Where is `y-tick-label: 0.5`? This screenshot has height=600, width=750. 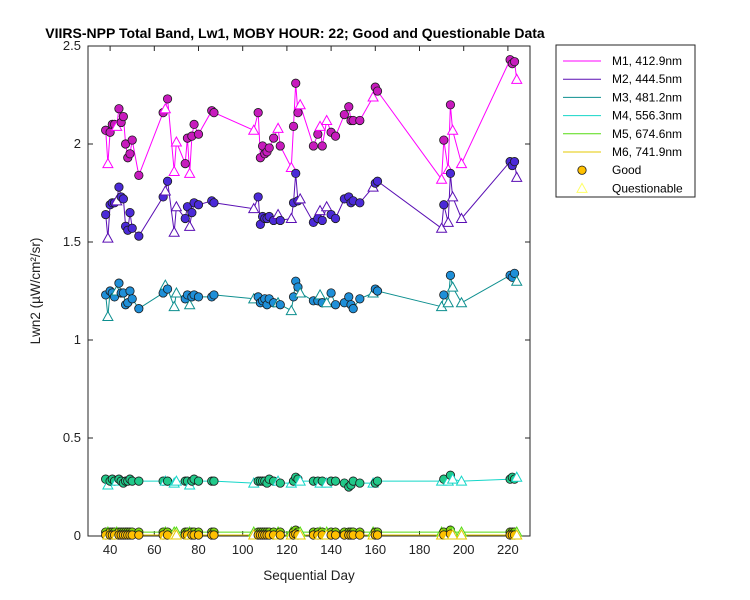 y-tick-label: 0.5 is located at coordinates (72, 437).